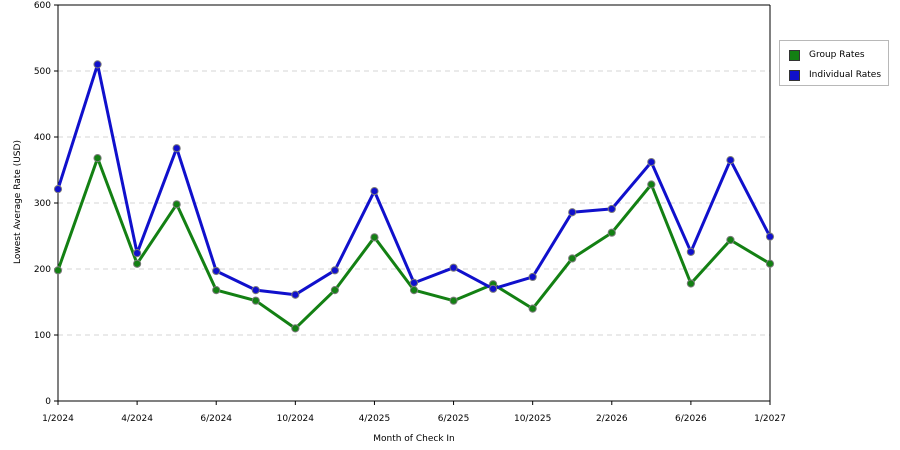  What do you see at coordinates (691, 419) in the screenshot?
I see `x-tick-label-6-2026: 6/2026` at bounding box center [691, 419].